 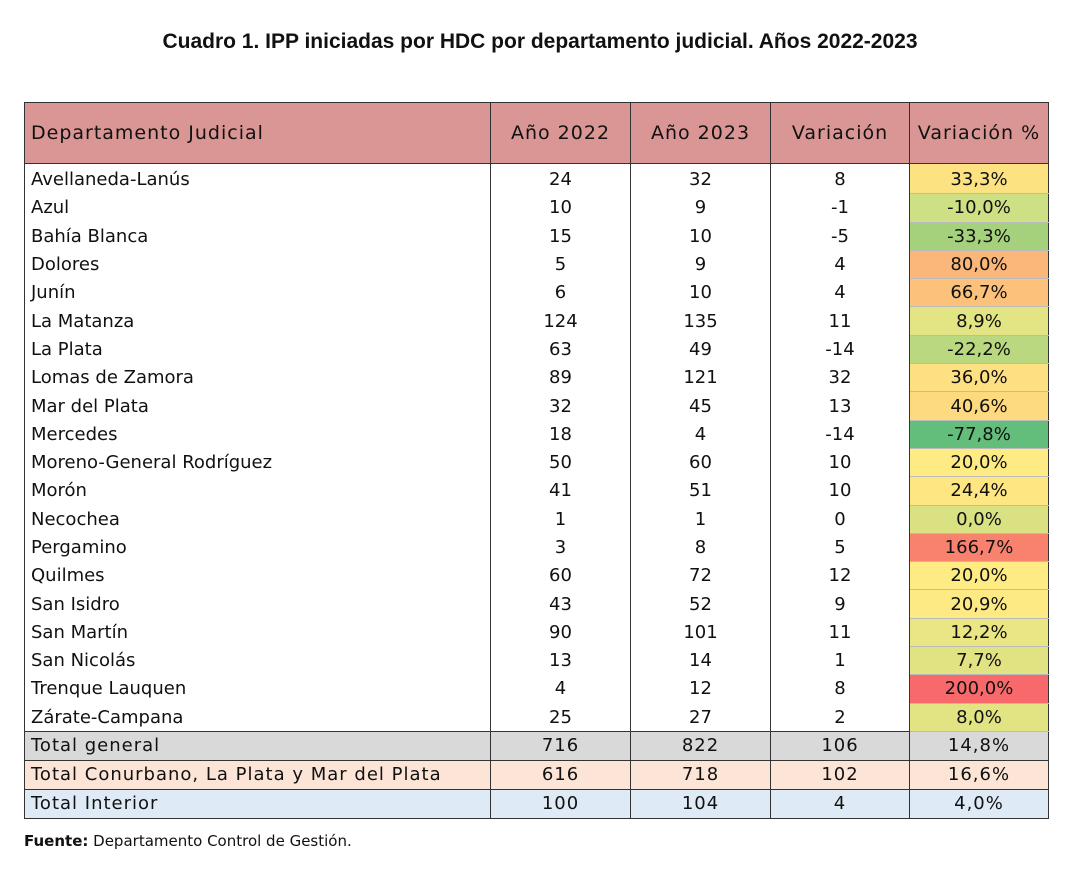 What do you see at coordinates (979, 633) in the screenshot?
I see `cell-variacion-pct: 12,2%` at bounding box center [979, 633].